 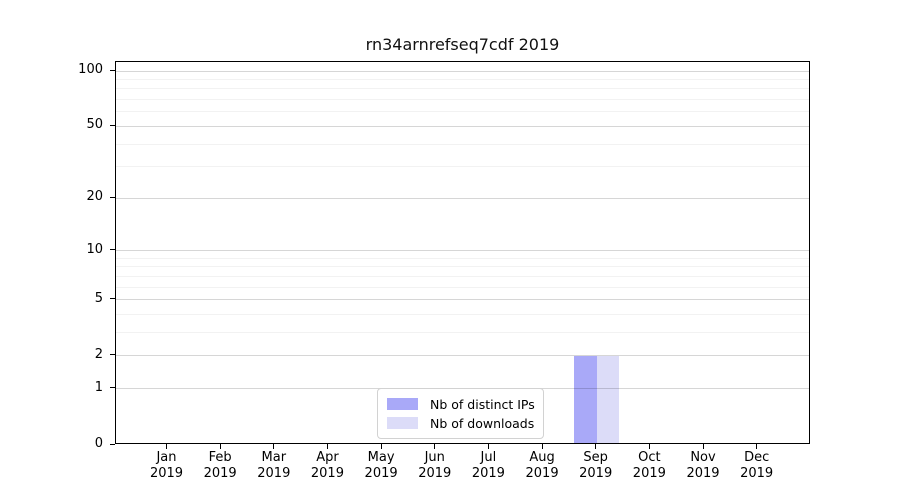 What do you see at coordinates (482, 423) in the screenshot?
I see `legend-label-downloads: Nb of downloads` at bounding box center [482, 423].